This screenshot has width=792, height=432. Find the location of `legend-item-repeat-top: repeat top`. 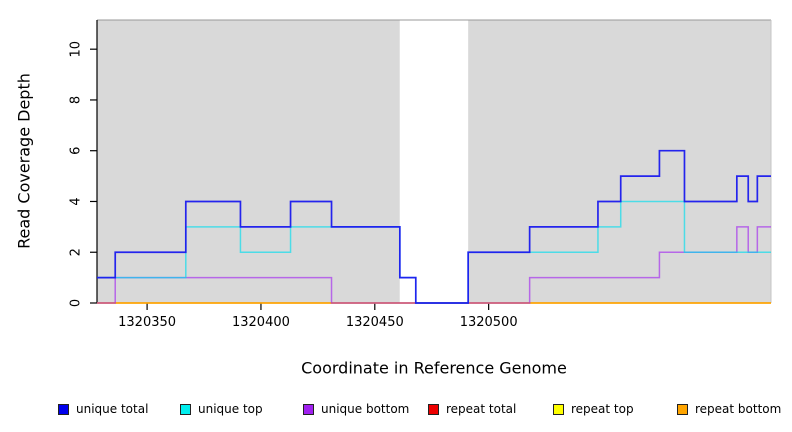

legend-item-repeat-top: repeat top is located at coordinates (593, 409).